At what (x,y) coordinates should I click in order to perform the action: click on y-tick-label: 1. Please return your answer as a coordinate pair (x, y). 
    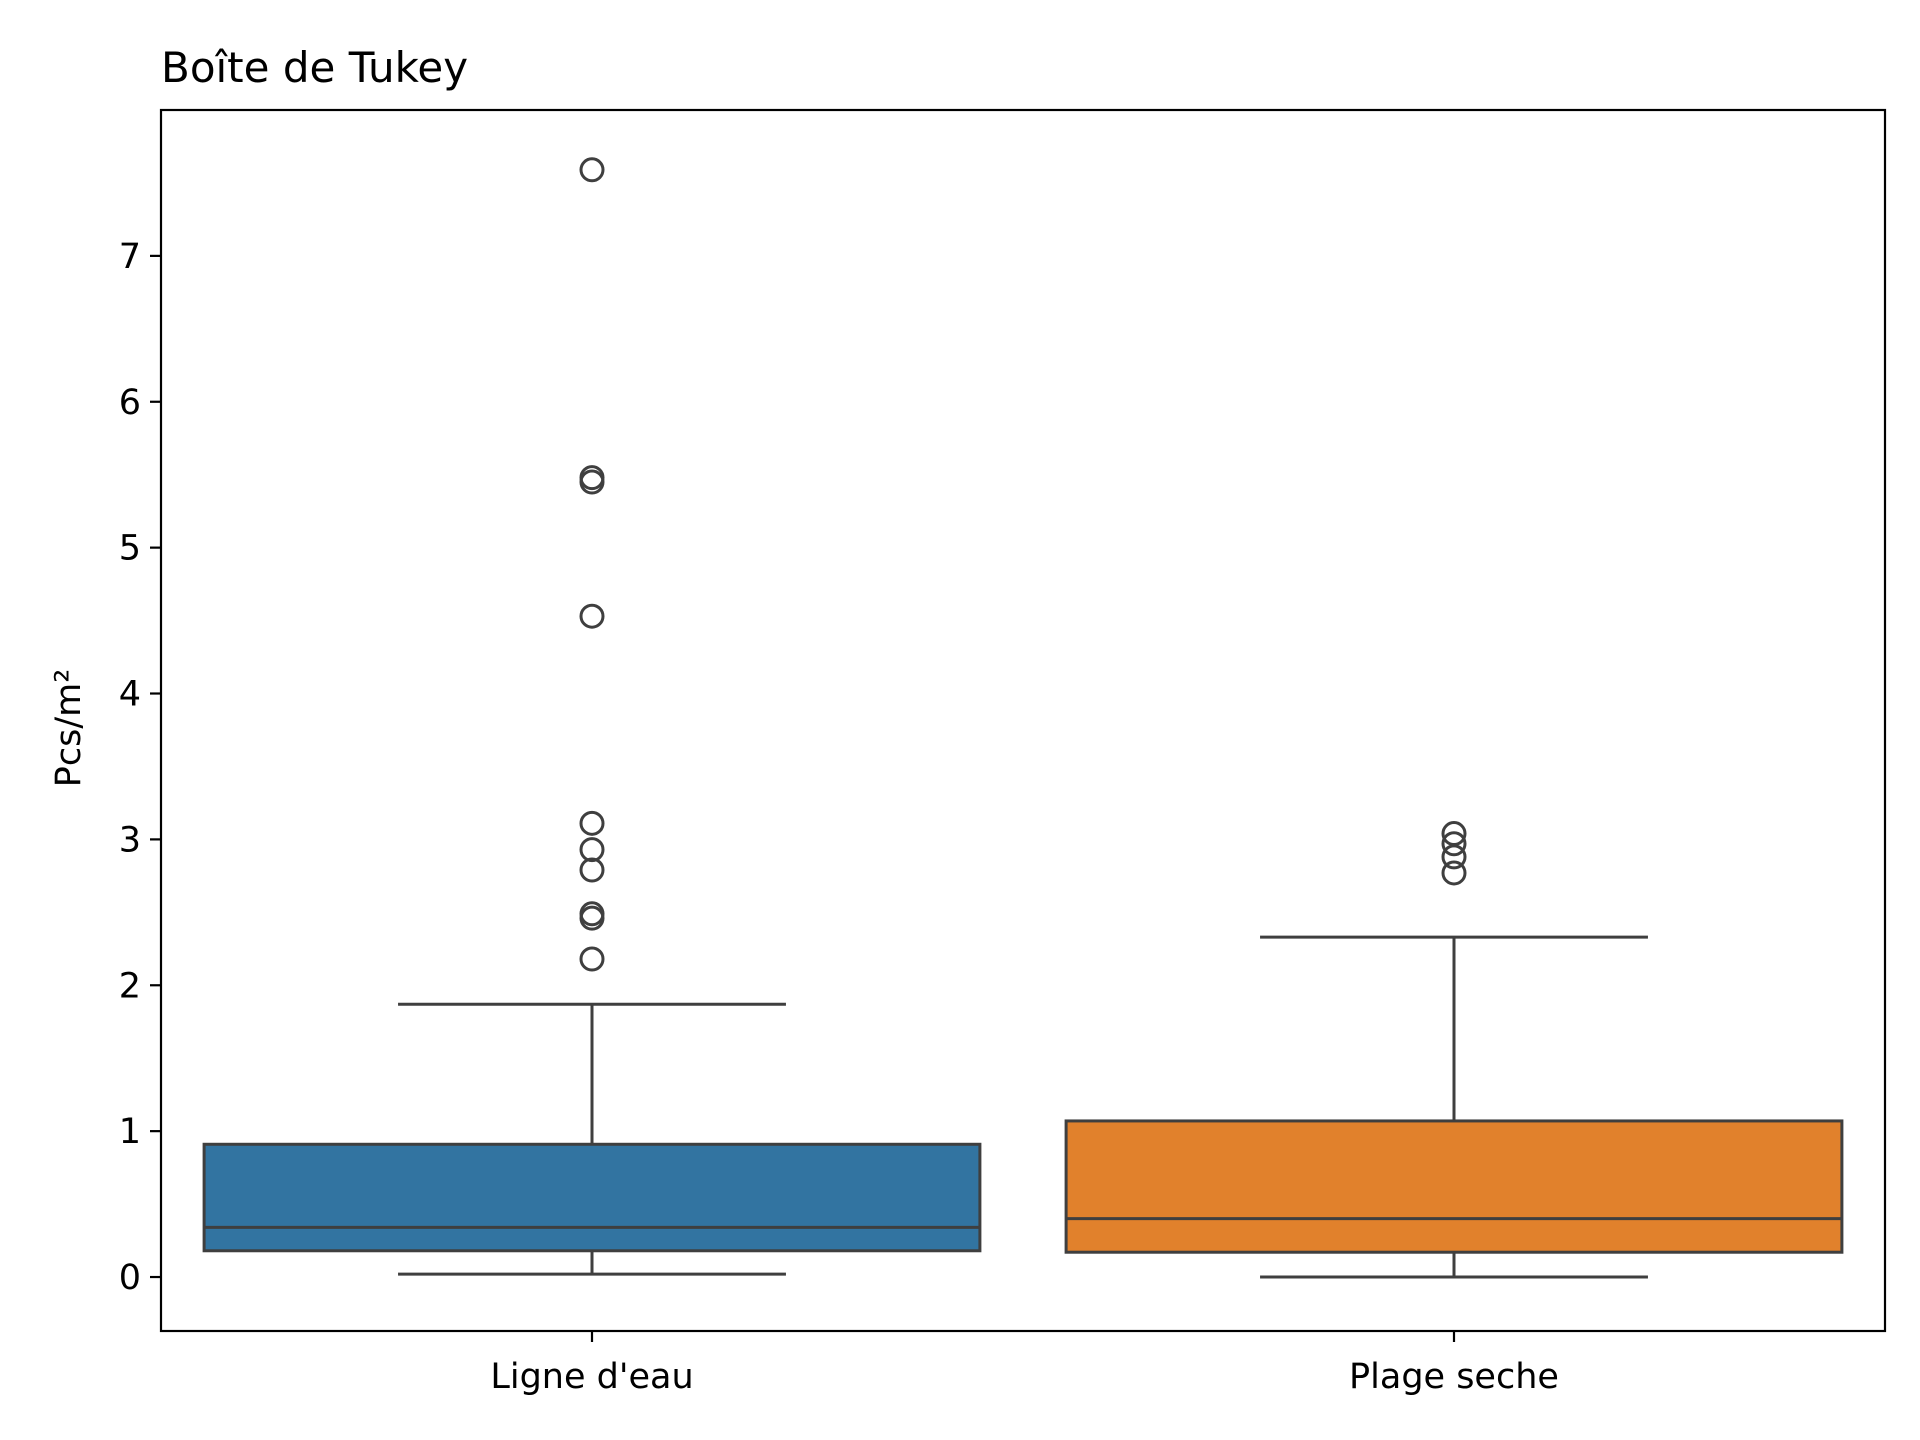
    Looking at the image, I should click on (130, 1132).